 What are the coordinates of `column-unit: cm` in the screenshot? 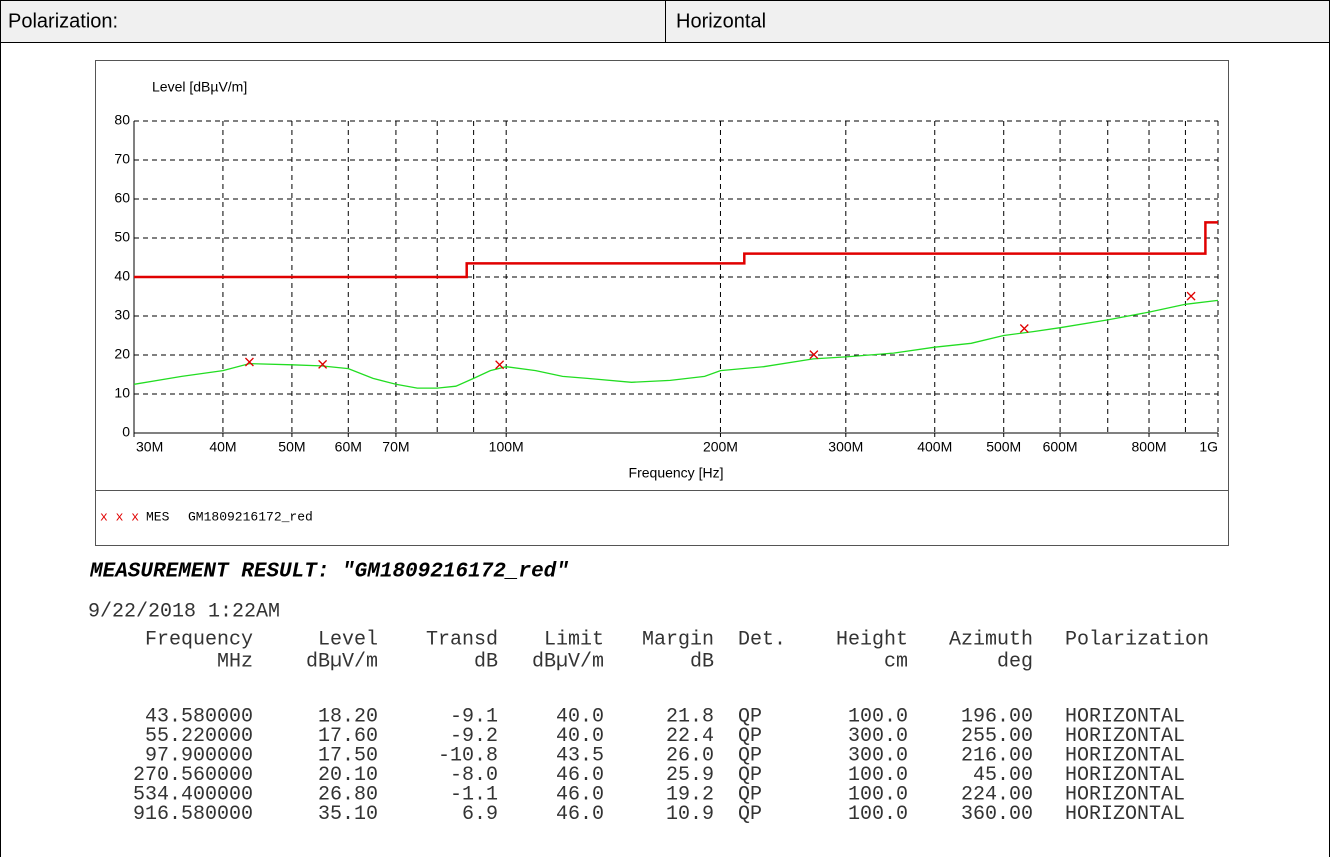 It's located at (896, 661).